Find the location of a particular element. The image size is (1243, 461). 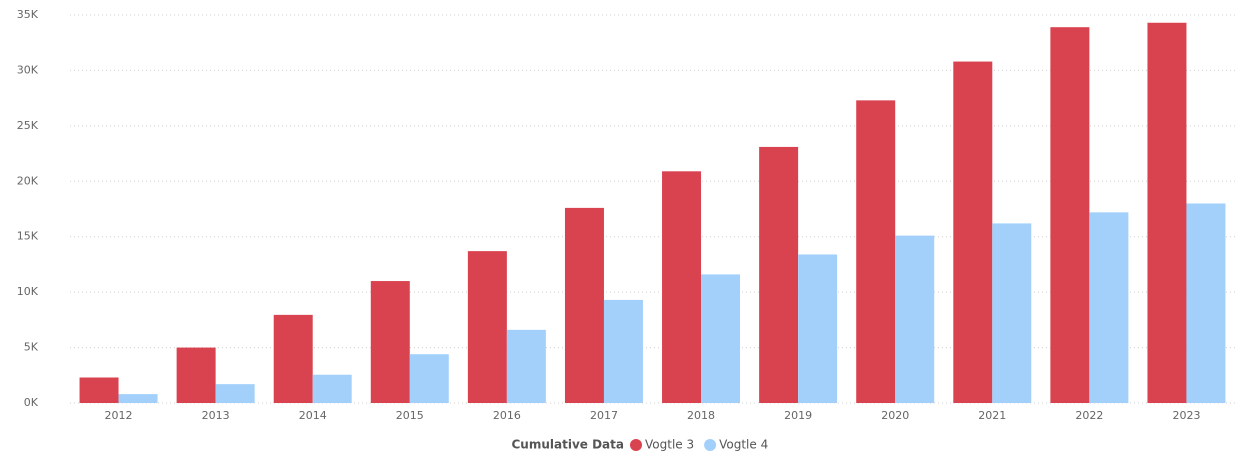

x-tick-label: 2014 is located at coordinates (313, 415).